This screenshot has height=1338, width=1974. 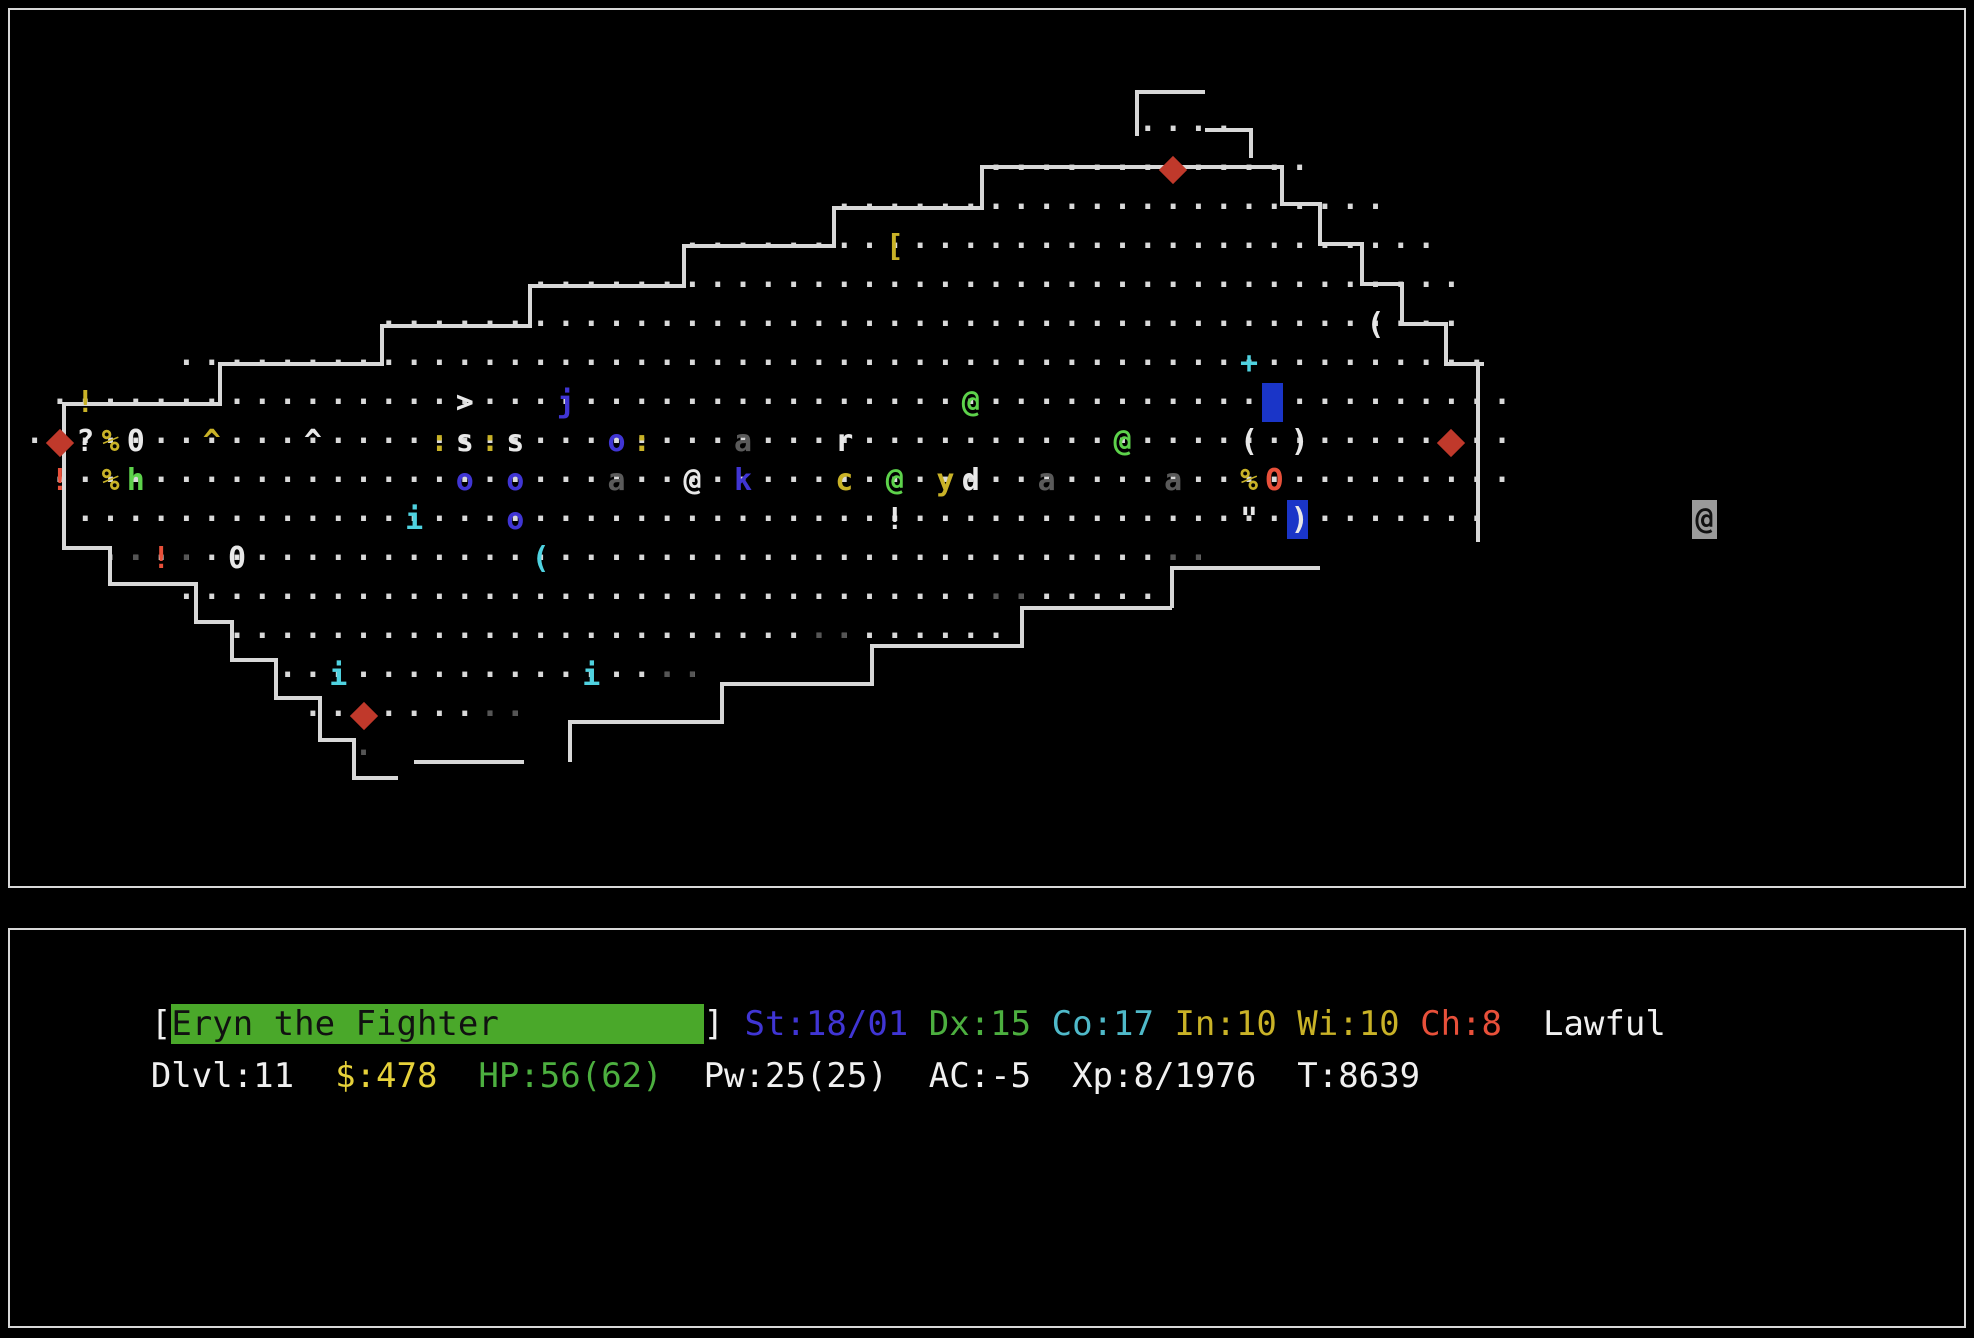 What do you see at coordinates (1249, 480) in the screenshot?
I see `food-item: %` at bounding box center [1249, 480].